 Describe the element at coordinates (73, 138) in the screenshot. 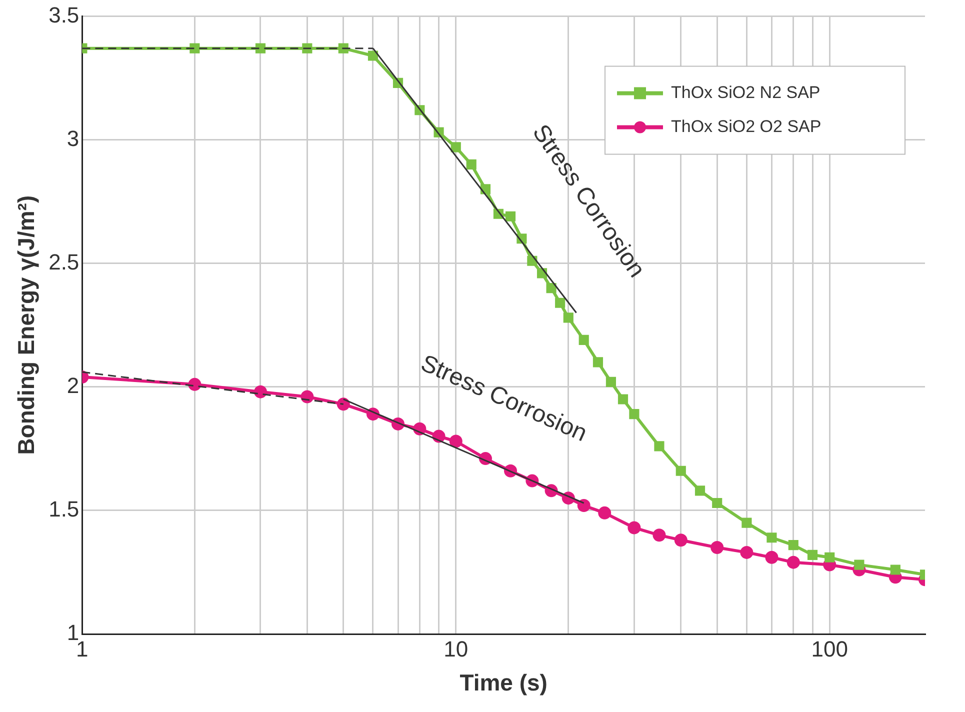

I see `y-tick-label: 3` at that location.